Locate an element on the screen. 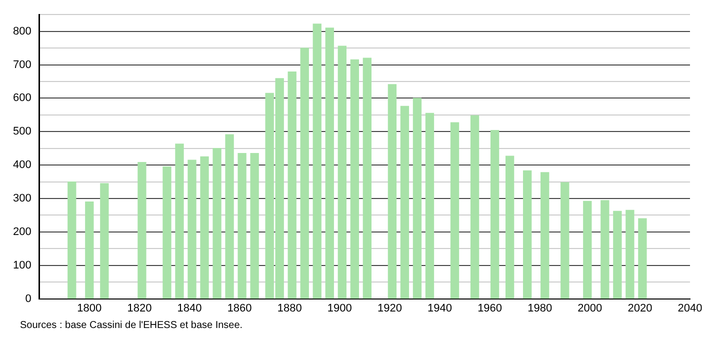 The height and width of the screenshot is (340, 710). y-tick-label: 500 is located at coordinates (22, 132).